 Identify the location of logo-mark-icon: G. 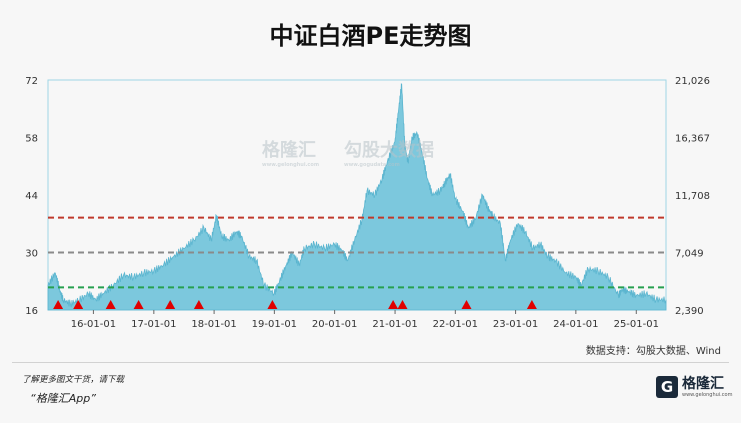
(667, 387).